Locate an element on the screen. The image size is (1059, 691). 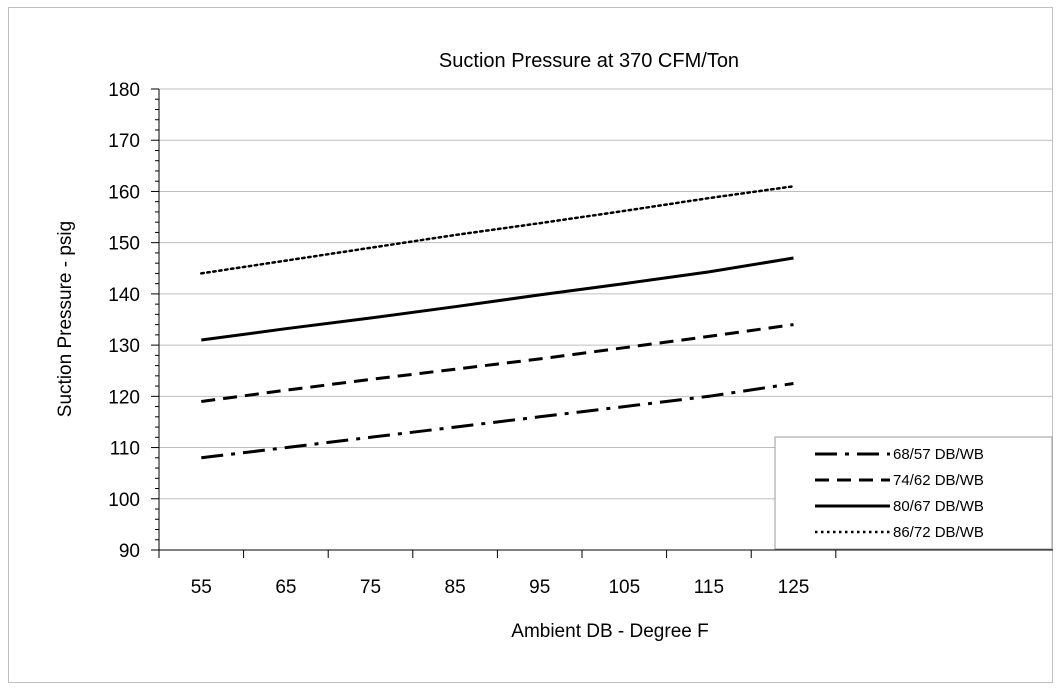
legend-label: 80/67 DB/WB is located at coordinates (938, 506).